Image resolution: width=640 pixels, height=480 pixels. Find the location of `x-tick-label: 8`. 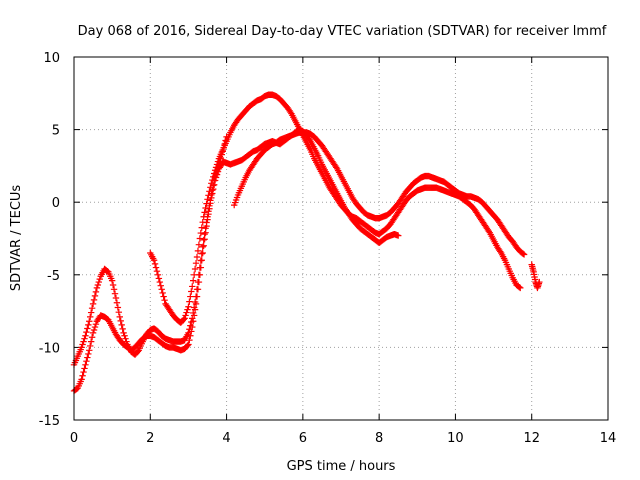

x-tick-label: 8 is located at coordinates (379, 438).